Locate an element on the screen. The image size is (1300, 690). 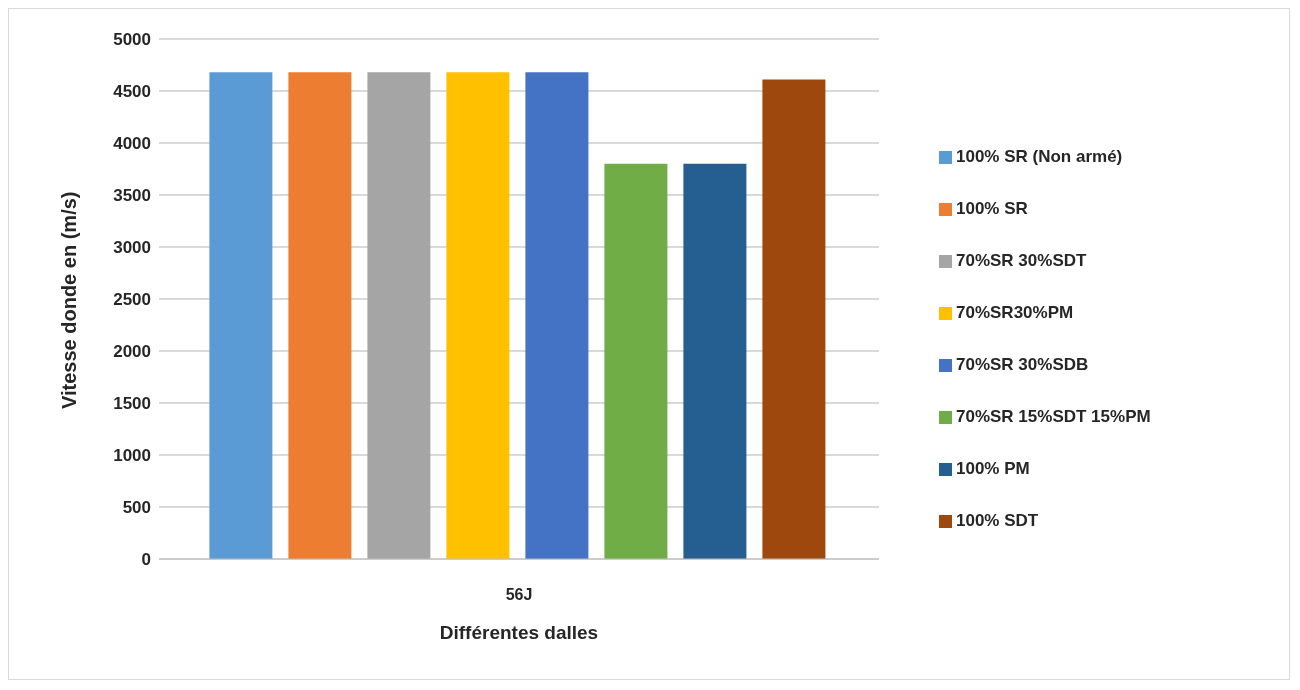
y-tick-label: 0 is located at coordinates (146, 560).